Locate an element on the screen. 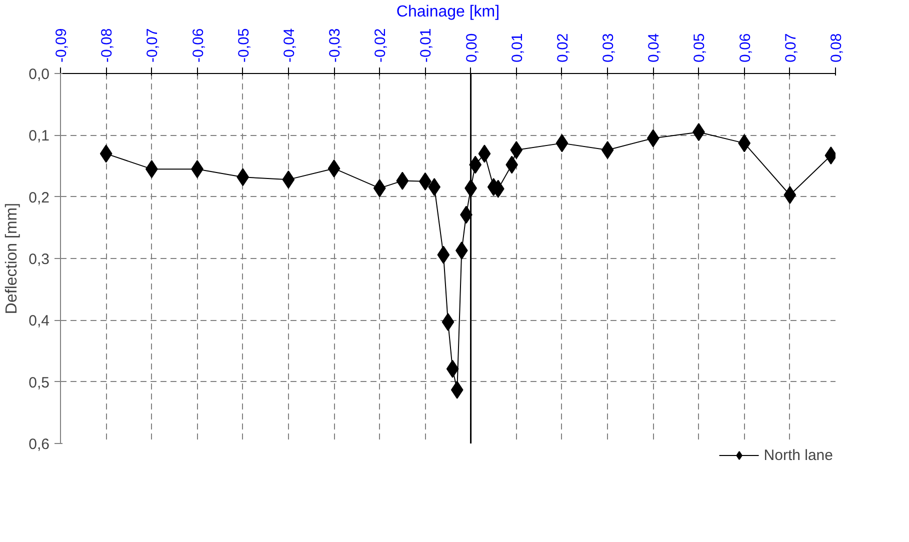 This screenshot has width=909, height=542. legend-label: North lane is located at coordinates (798, 455).